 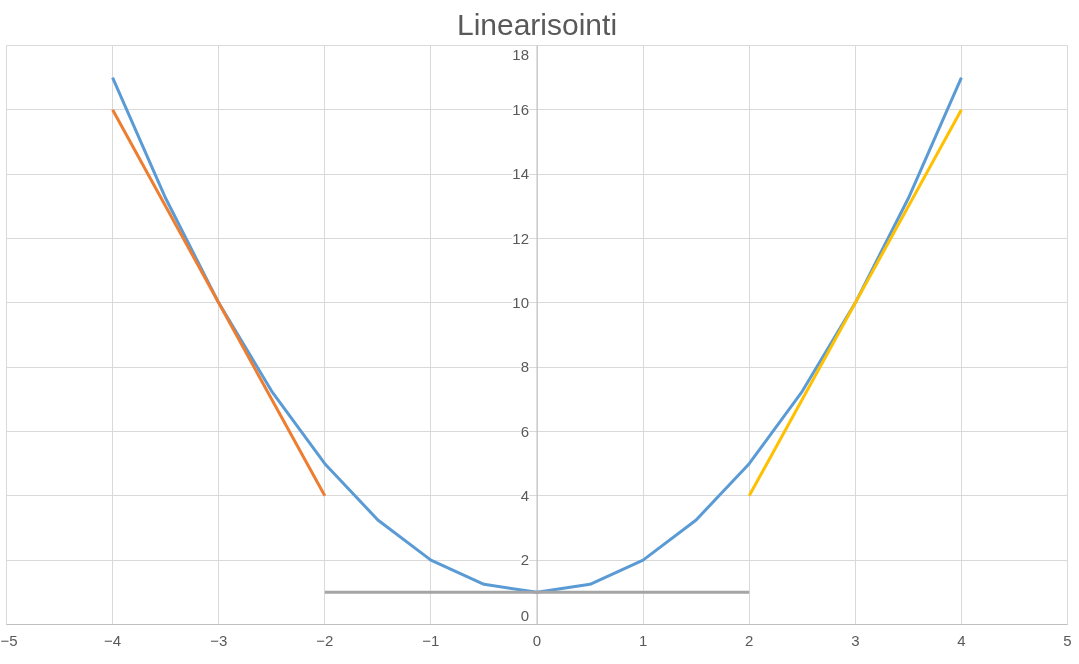 What do you see at coordinates (113, 640) in the screenshot?
I see `x-tick-label: −4` at bounding box center [113, 640].